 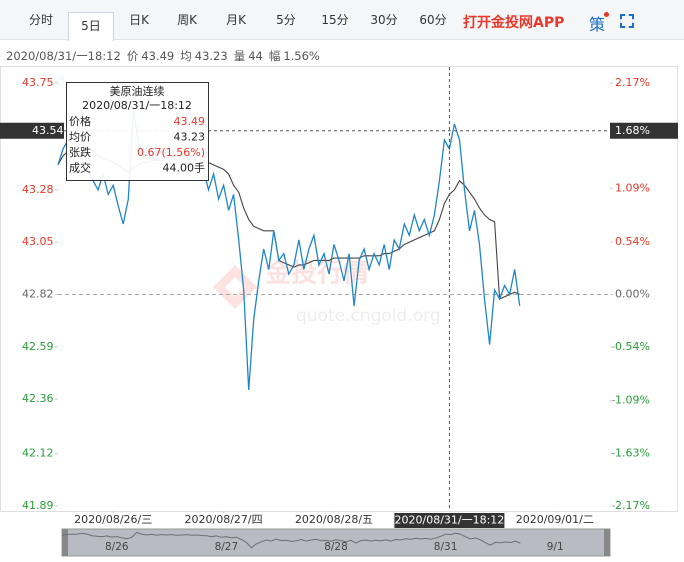 What do you see at coordinates (158, 56) in the screenshot?
I see `quote-value: 43.49` at bounding box center [158, 56].